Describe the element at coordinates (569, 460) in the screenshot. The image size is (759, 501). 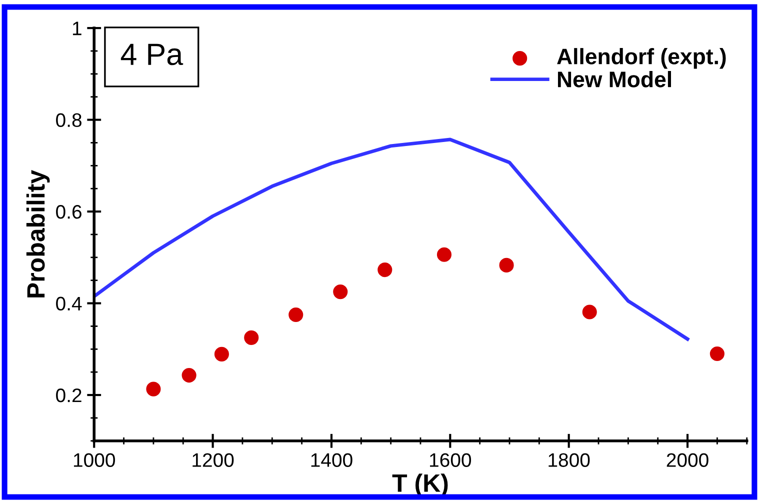
I see `x-tick-label: 1800` at that location.